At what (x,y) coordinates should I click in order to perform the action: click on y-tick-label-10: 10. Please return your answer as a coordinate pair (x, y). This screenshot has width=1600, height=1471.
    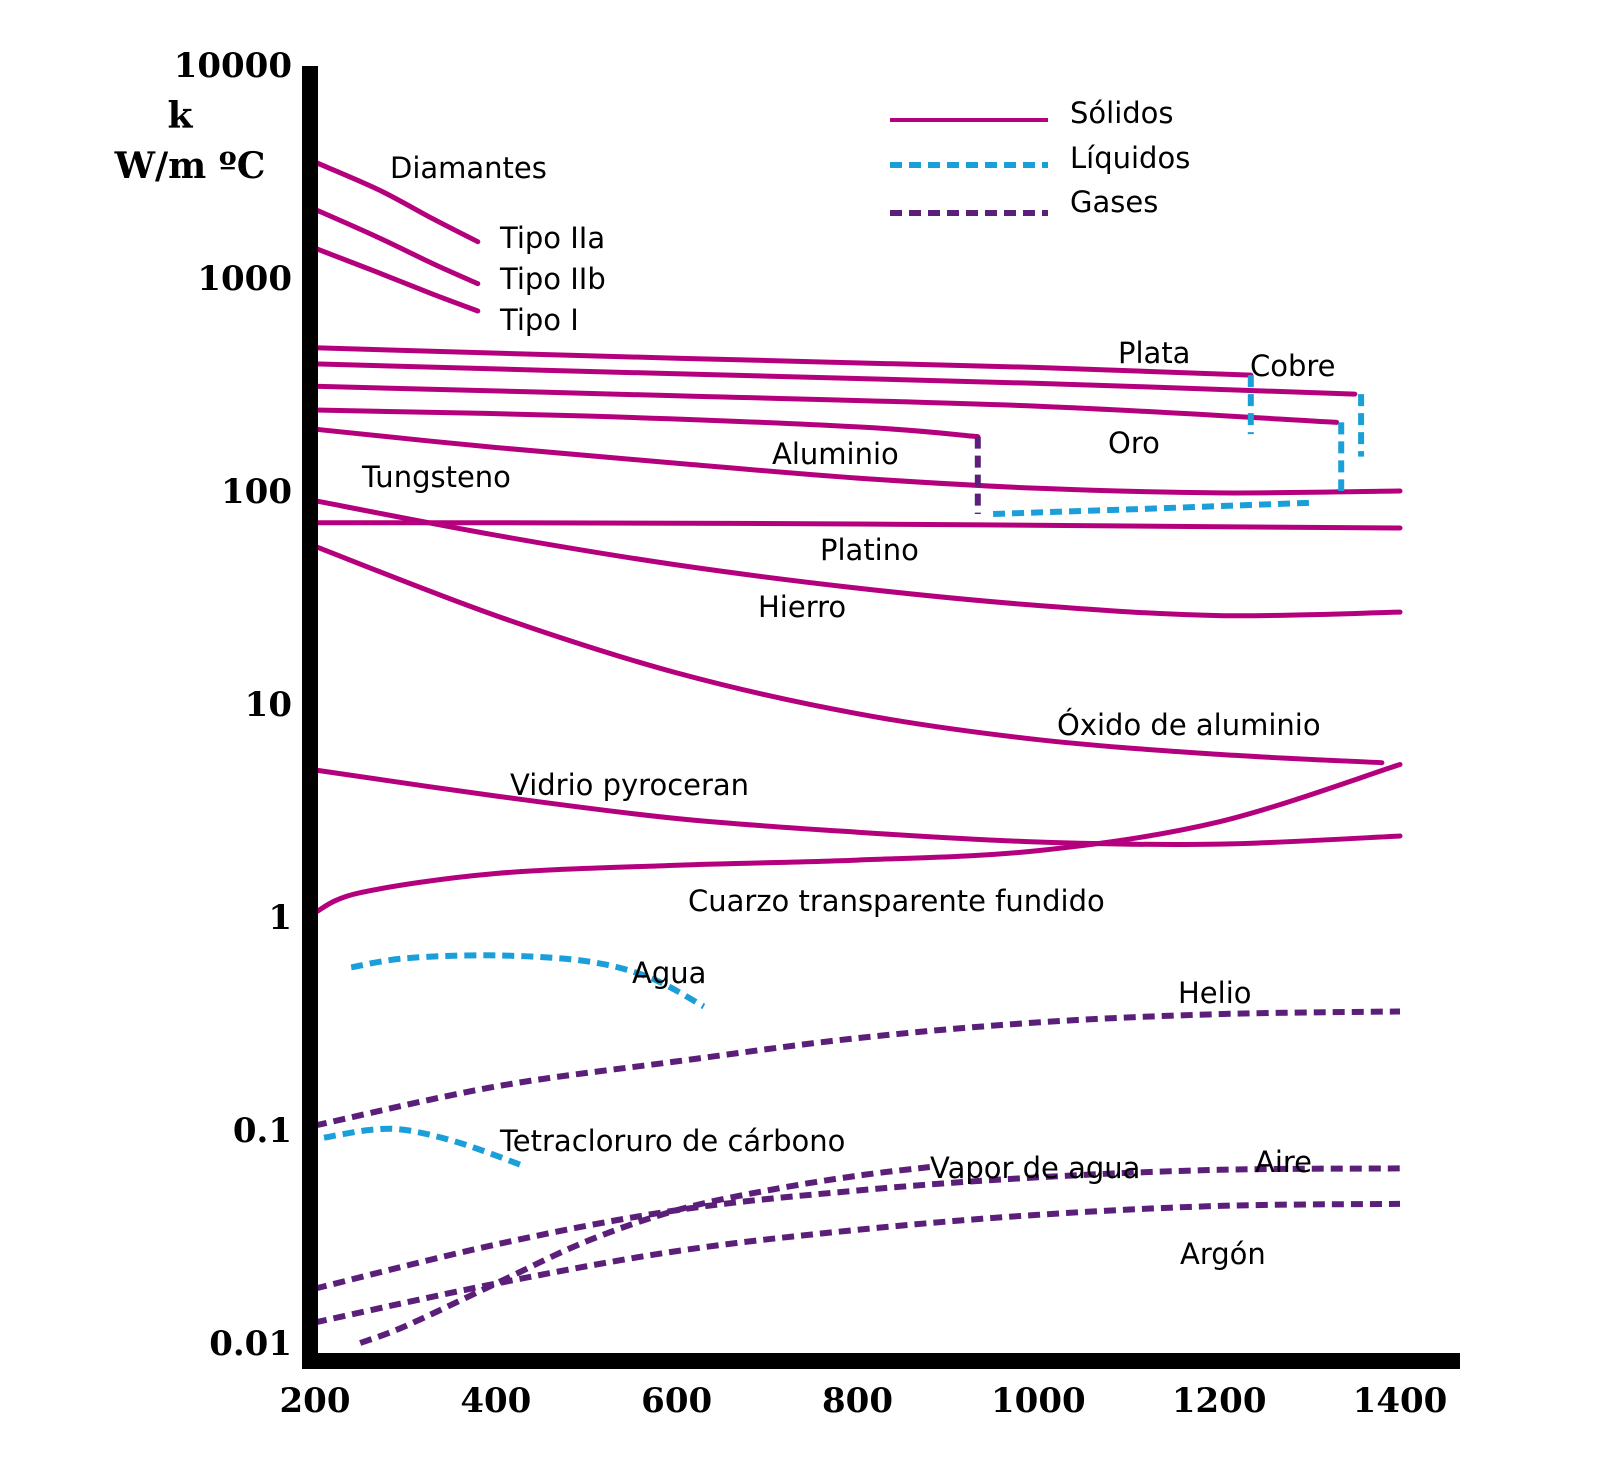
    Looking at the image, I should click on (268, 705).